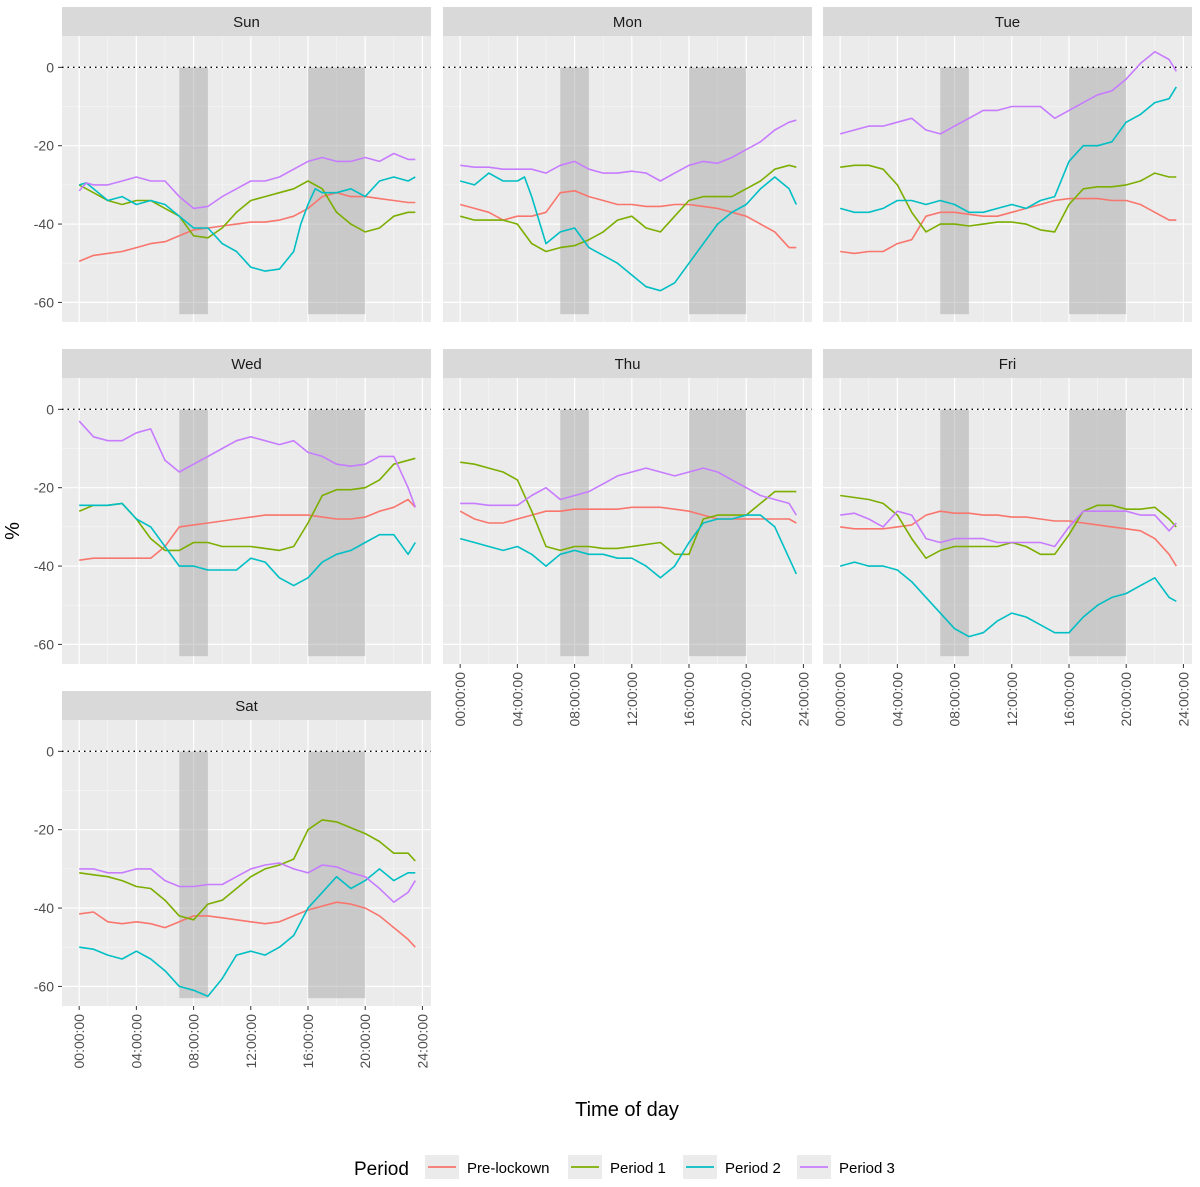  I want to click on panel-strip-label: Sat, so click(246, 706).